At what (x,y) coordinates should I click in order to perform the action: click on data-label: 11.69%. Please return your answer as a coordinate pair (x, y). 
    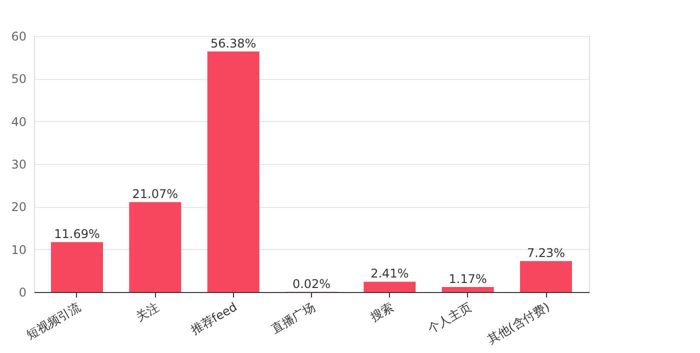
    Looking at the image, I should click on (77, 234).